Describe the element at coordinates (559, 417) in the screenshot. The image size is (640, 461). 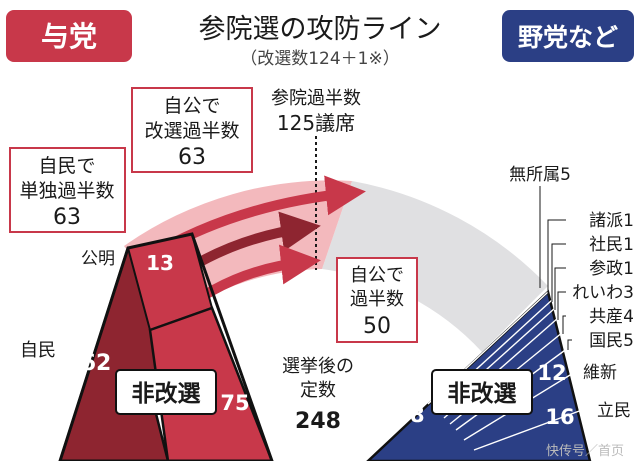
I see `cdp-seats: 16` at that location.